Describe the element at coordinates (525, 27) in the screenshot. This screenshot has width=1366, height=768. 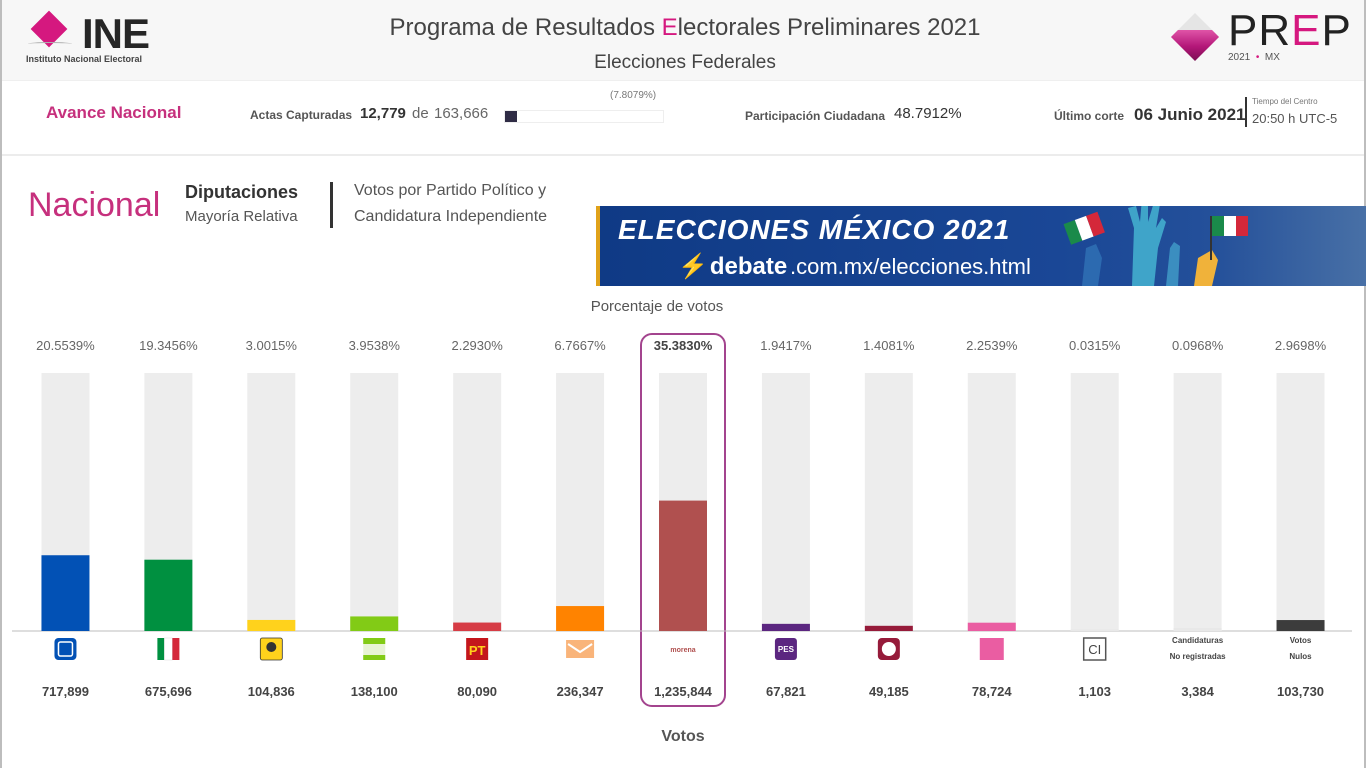
I see `title-part-1: Programa de Resultados` at that location.